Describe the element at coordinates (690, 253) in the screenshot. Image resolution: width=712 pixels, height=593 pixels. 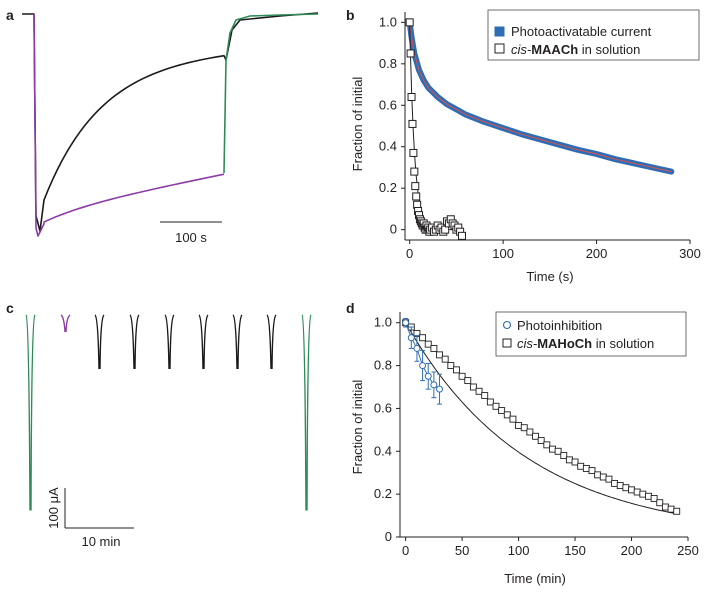
I see `x-tick-label: 300` at that location.